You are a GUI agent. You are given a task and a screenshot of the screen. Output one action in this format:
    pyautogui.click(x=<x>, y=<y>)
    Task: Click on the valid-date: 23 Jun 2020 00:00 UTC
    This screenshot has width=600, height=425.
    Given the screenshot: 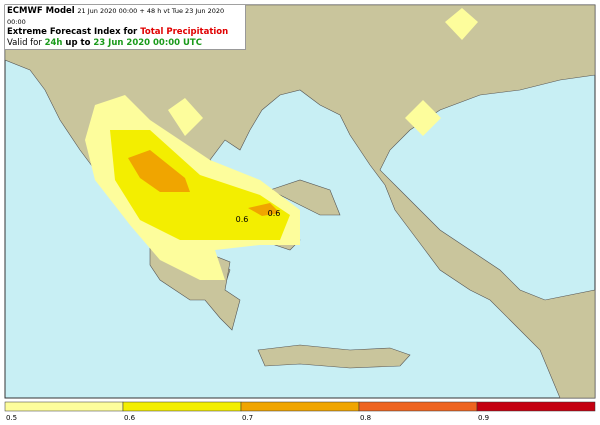 What is the action you would take?
    pyautogui.click(x=147, y=42)
    